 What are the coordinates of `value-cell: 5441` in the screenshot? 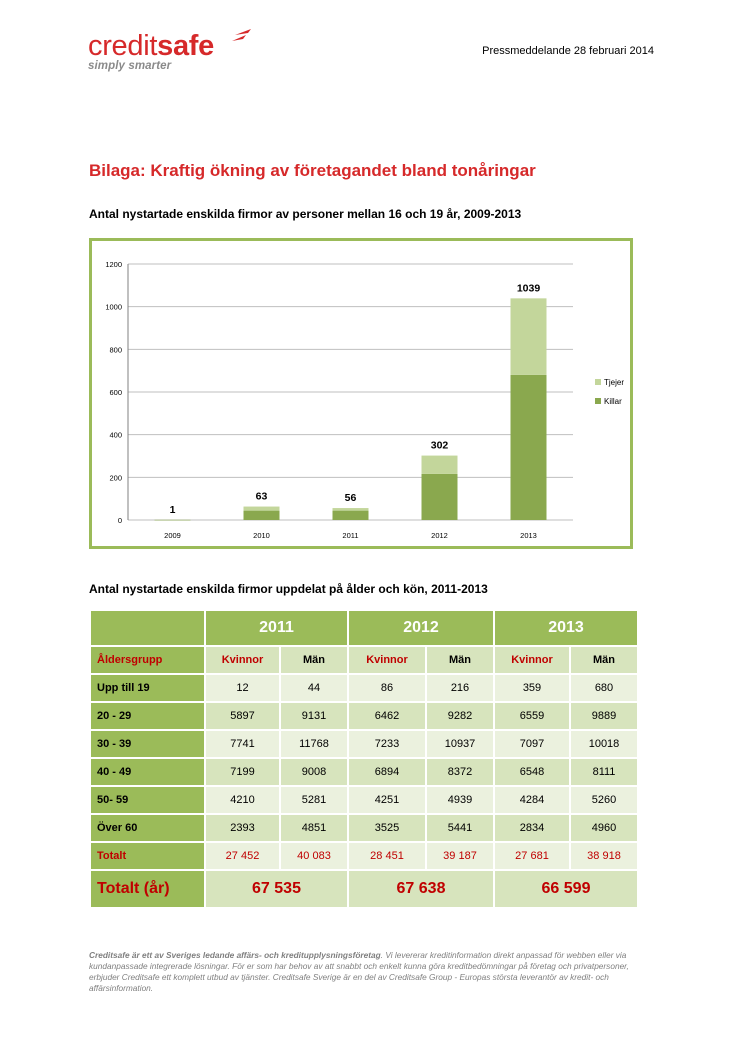 It's located at (460, 828).